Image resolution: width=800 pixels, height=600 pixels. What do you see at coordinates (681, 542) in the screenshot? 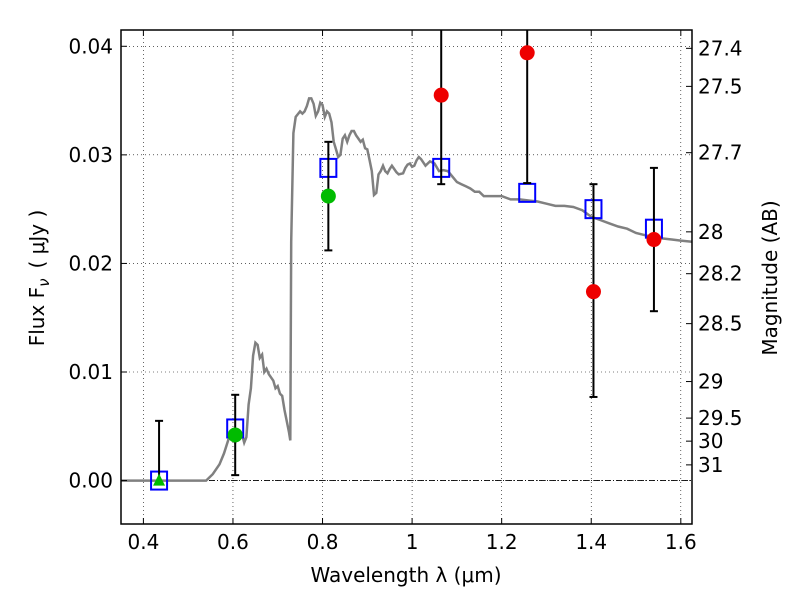
I see `x-tick-label: 1.6` at bounding box center [681, 542].